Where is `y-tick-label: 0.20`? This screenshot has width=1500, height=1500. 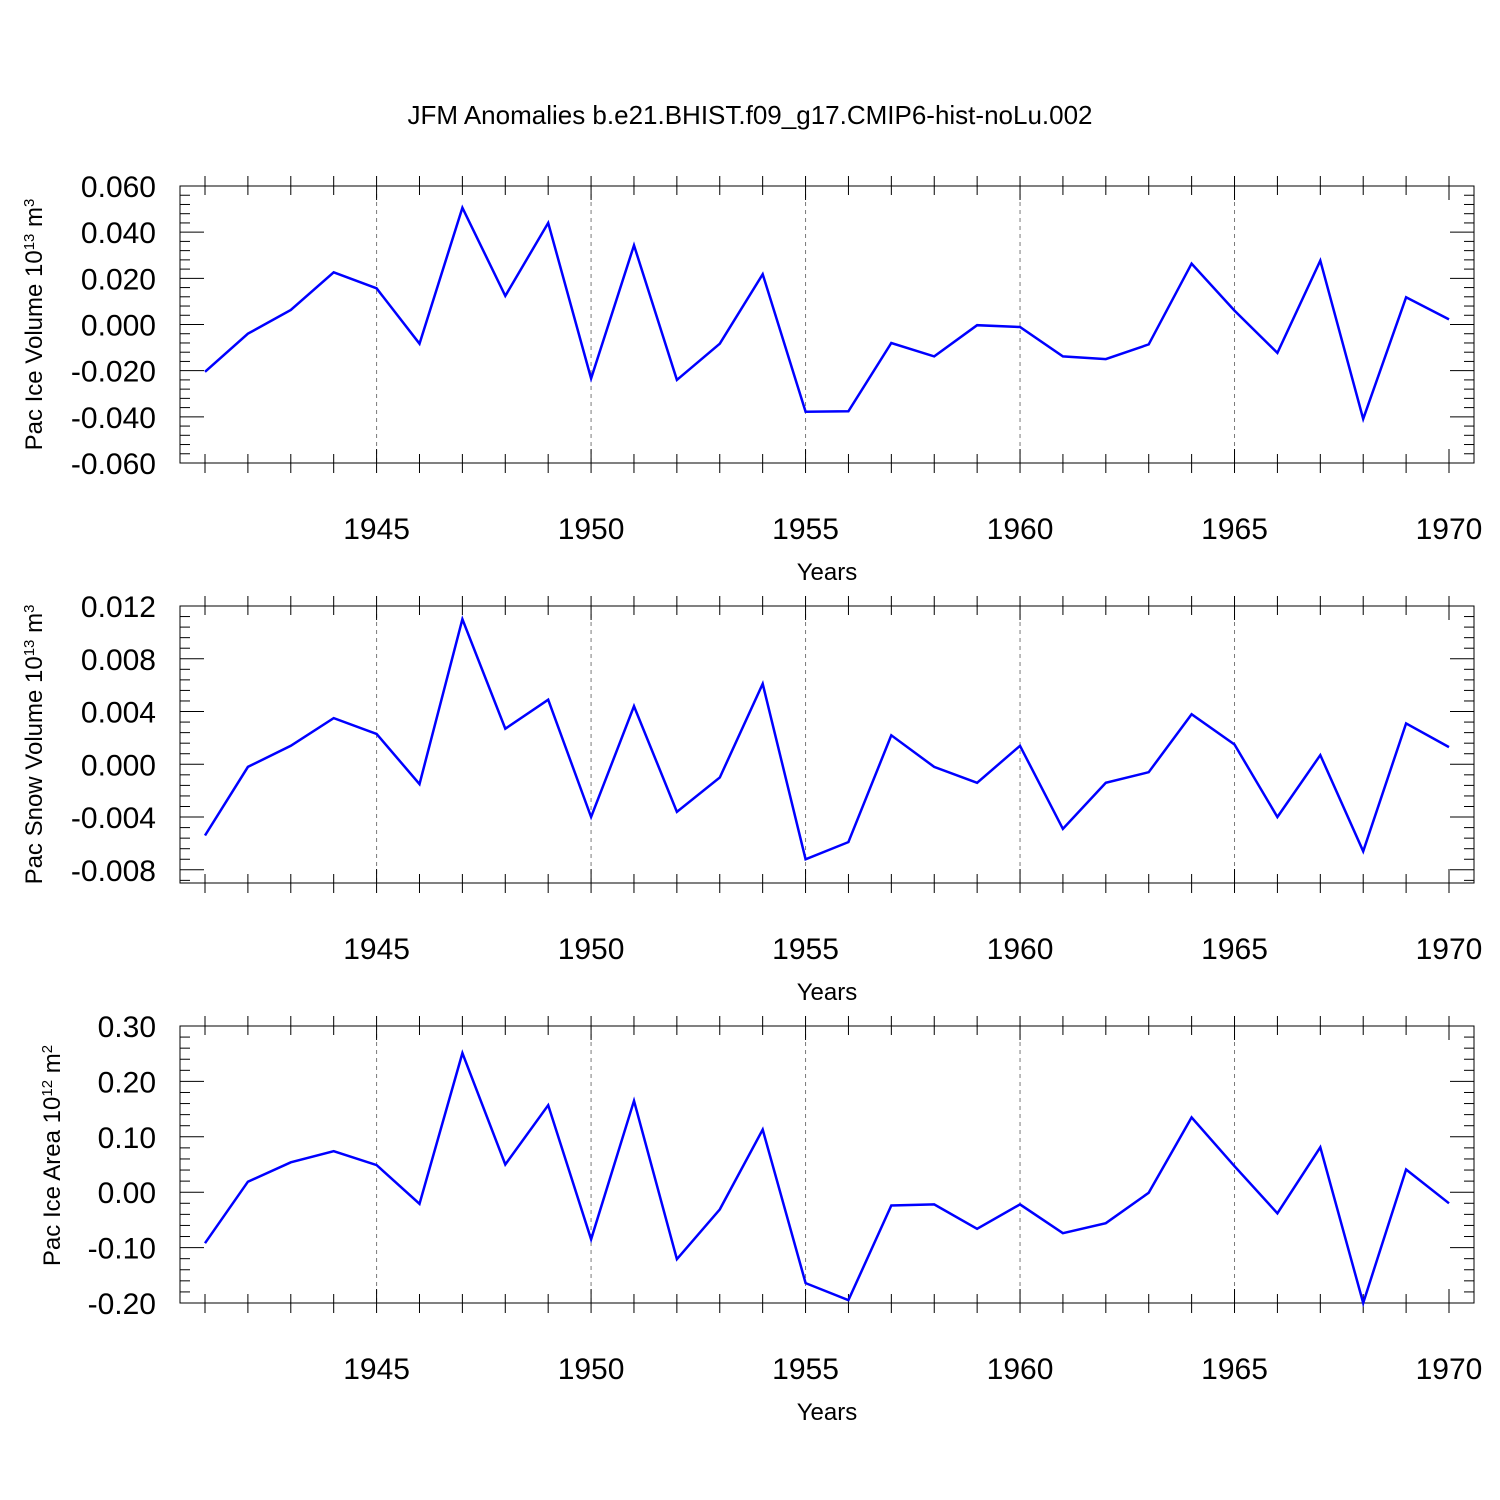 y-tick-label: 0.20 is located at coordinates (127, 1082).